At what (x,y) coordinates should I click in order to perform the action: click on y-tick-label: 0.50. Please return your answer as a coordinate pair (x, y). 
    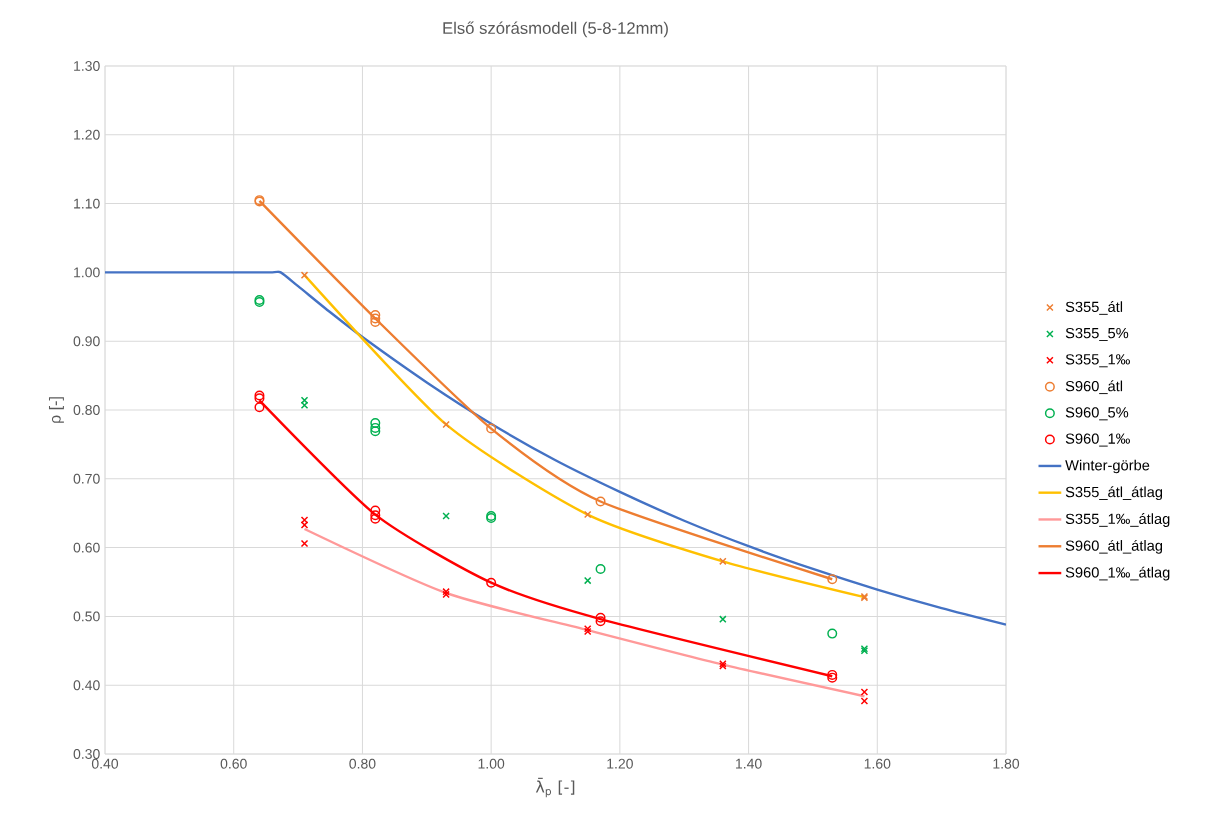
    Looking at the image, I should click on (86, 616).